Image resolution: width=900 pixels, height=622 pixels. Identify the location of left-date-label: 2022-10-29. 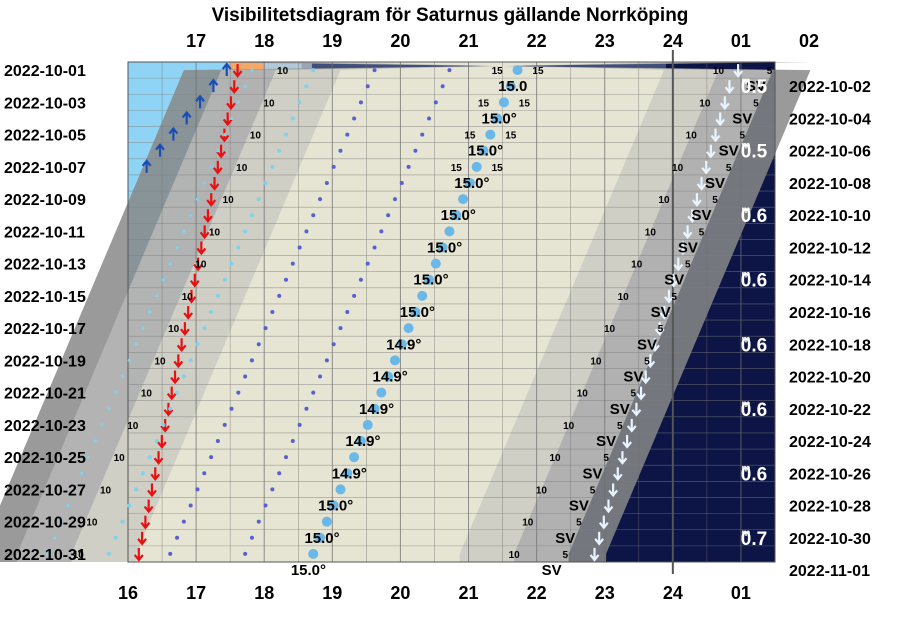
(45, 523).